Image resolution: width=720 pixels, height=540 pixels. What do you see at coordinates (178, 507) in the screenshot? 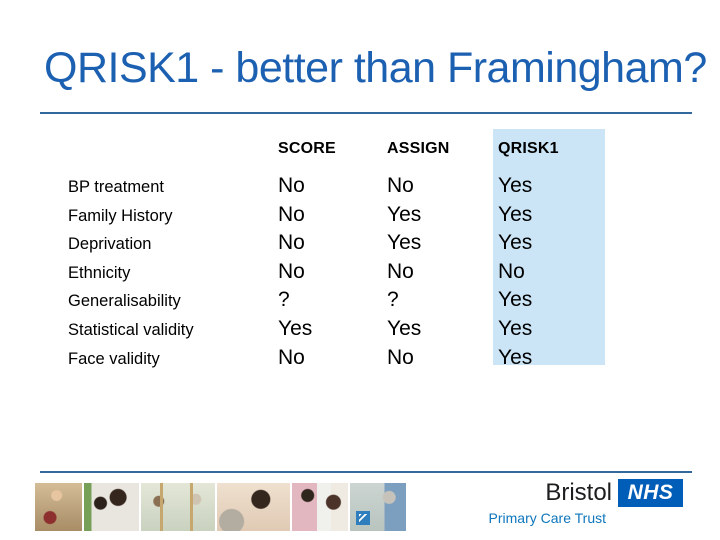
I see `photo-exercise-class` at bounding box center [178, 507].